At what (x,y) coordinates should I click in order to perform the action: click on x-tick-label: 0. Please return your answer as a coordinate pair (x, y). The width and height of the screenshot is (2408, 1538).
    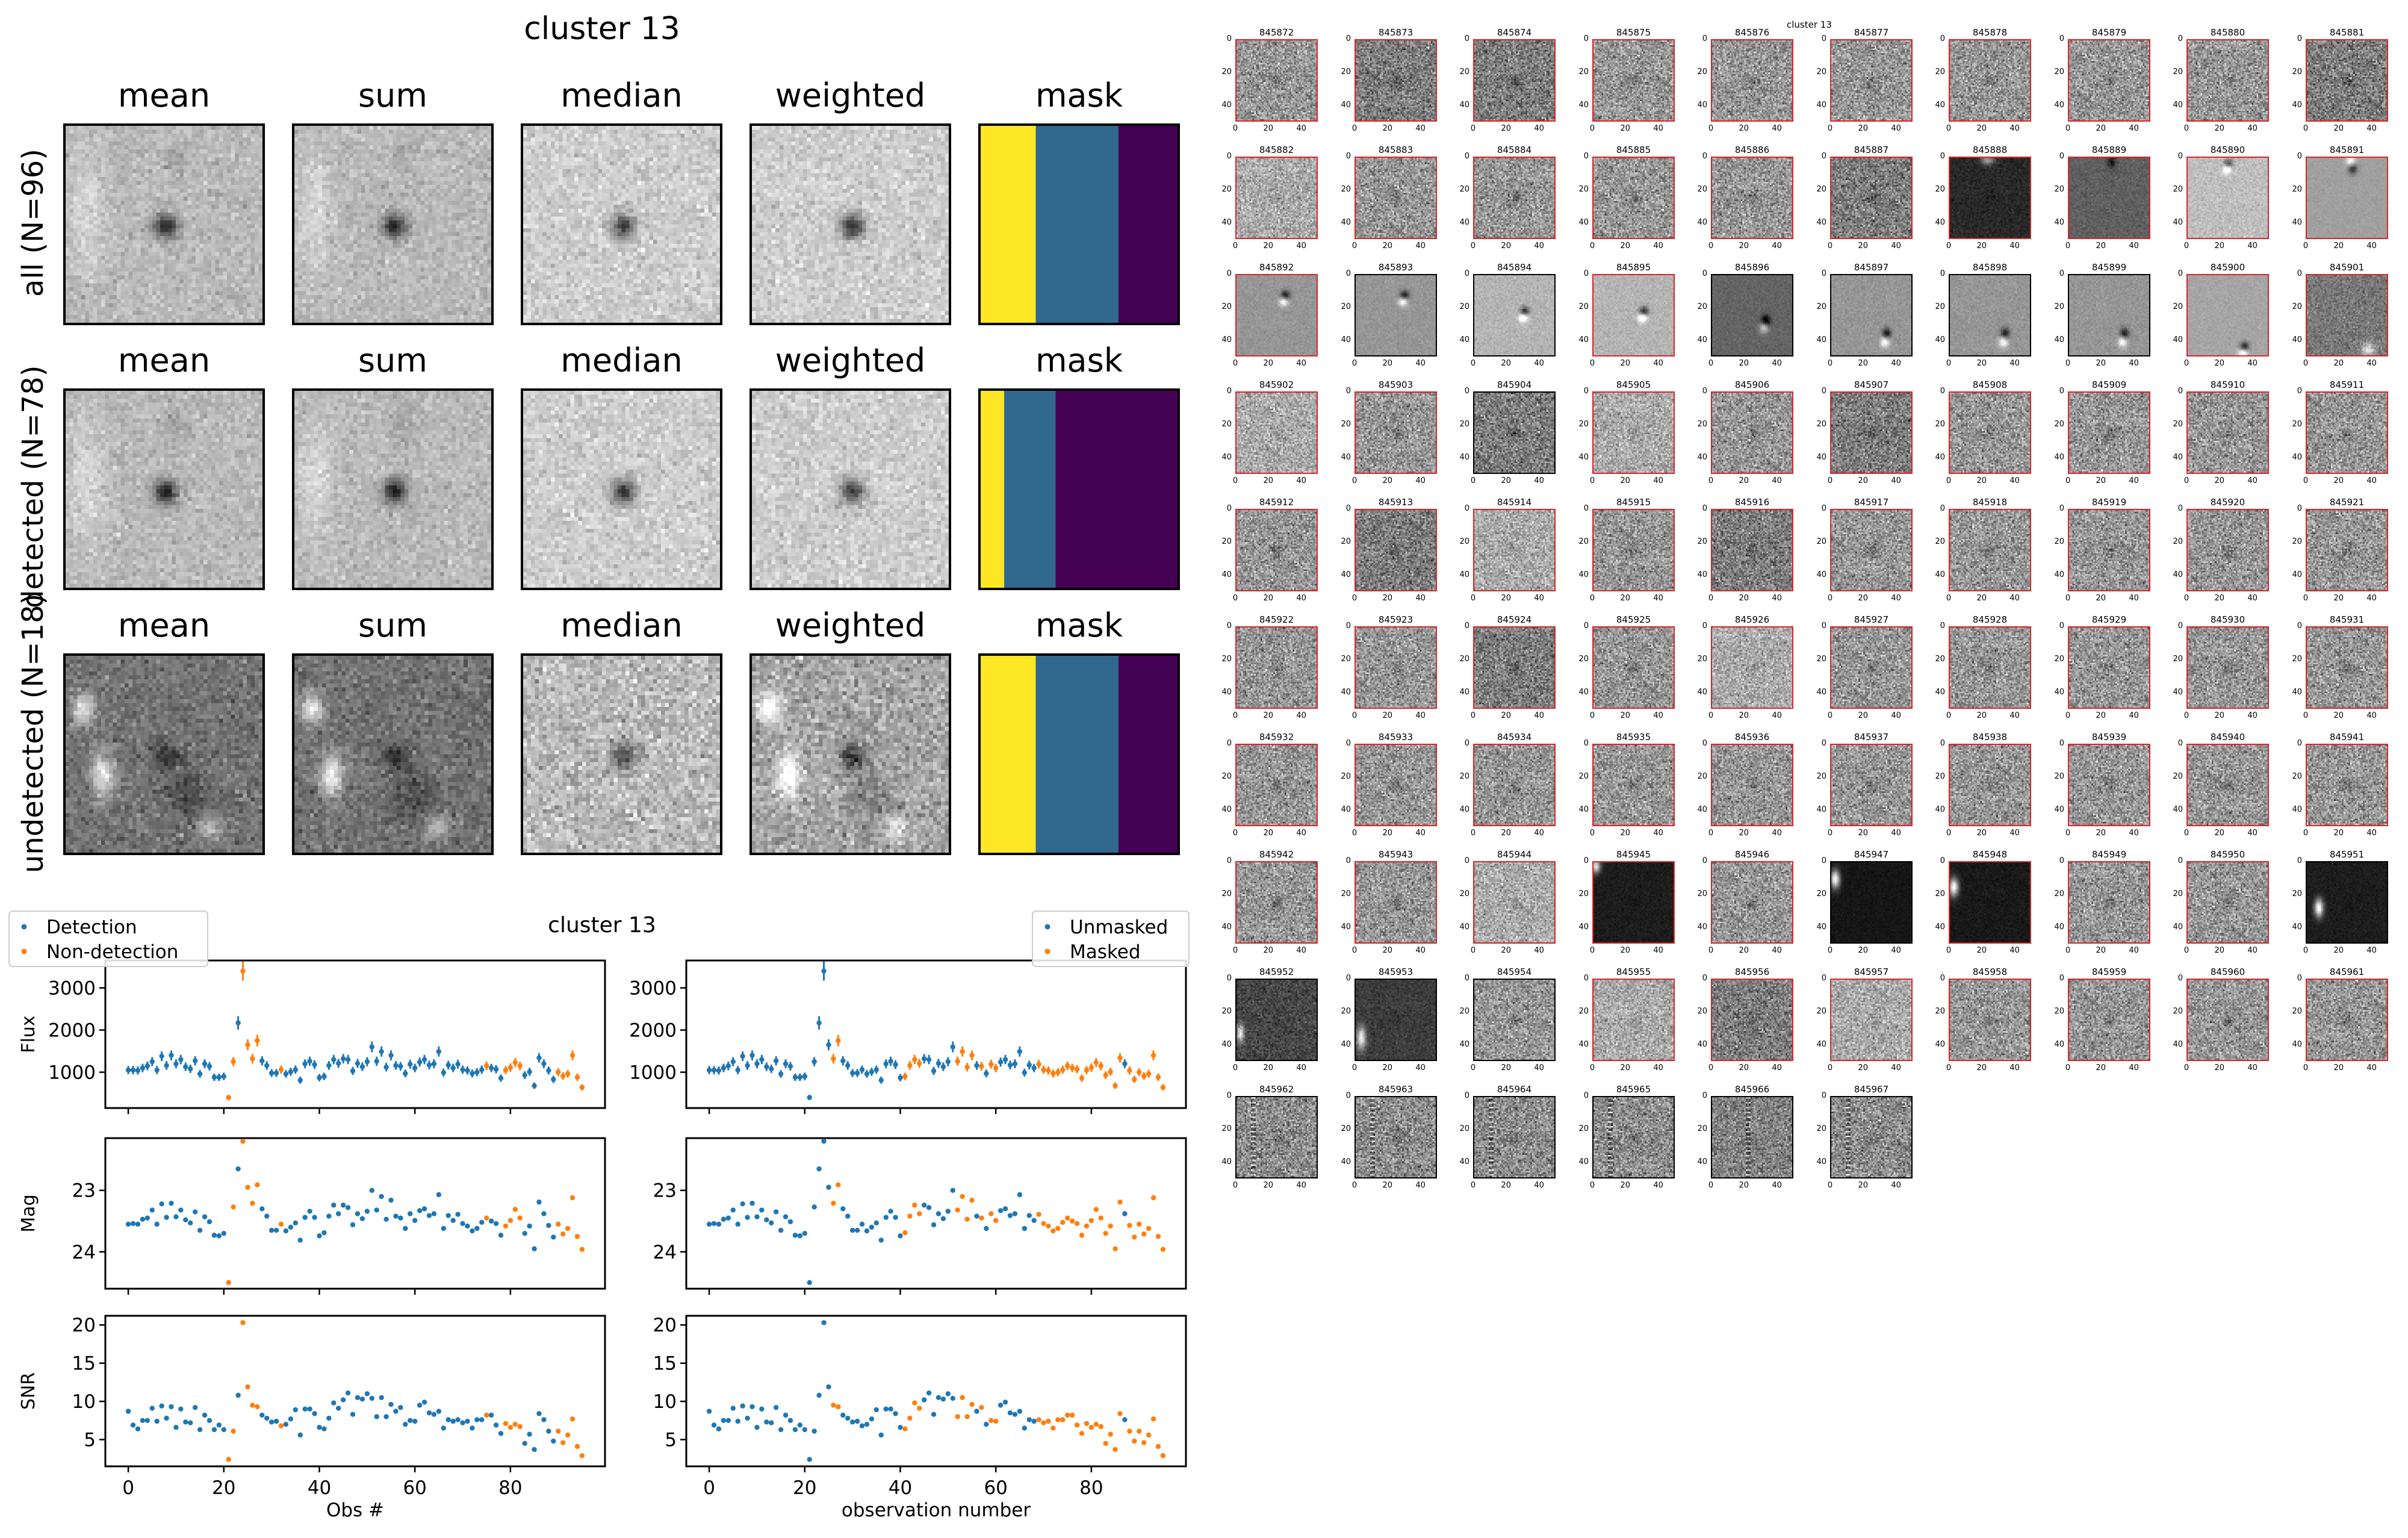
    Looking at the image, I should click on (709, 1488).